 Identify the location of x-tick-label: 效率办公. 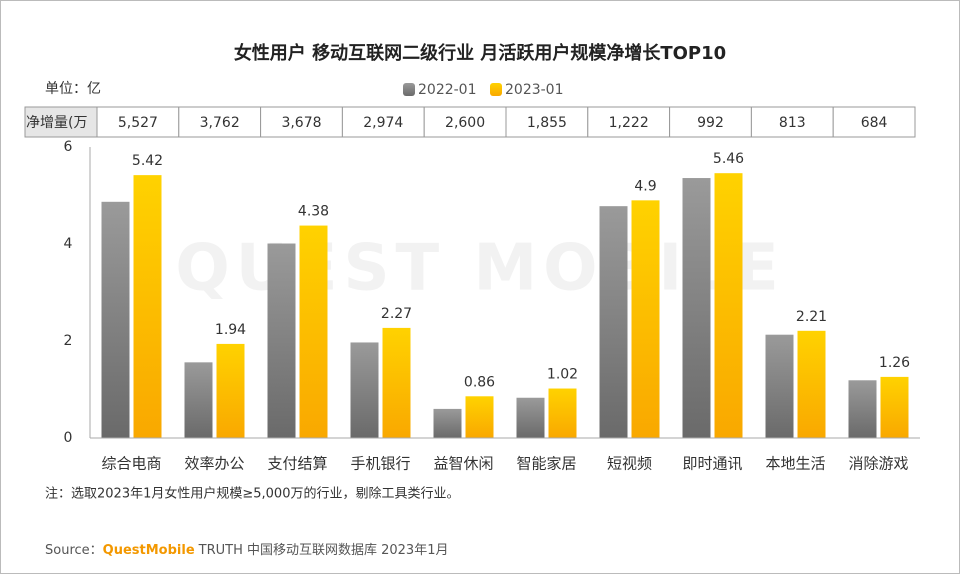
(214, 464).